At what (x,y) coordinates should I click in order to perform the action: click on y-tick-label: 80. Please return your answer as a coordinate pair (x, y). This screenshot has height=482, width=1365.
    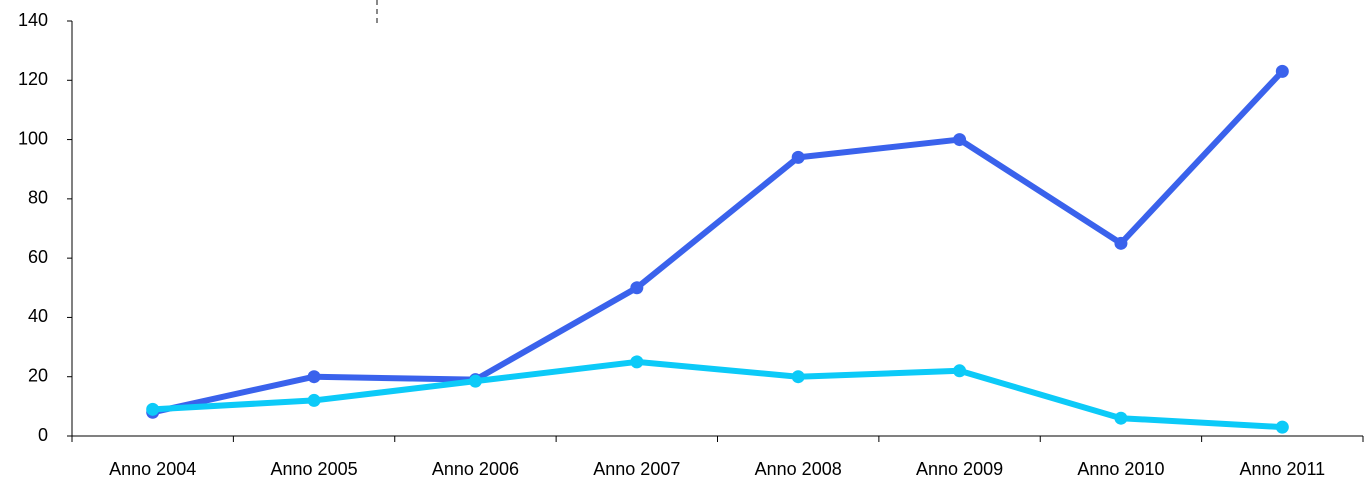
    Looking at the image, I should click on (38, 198).